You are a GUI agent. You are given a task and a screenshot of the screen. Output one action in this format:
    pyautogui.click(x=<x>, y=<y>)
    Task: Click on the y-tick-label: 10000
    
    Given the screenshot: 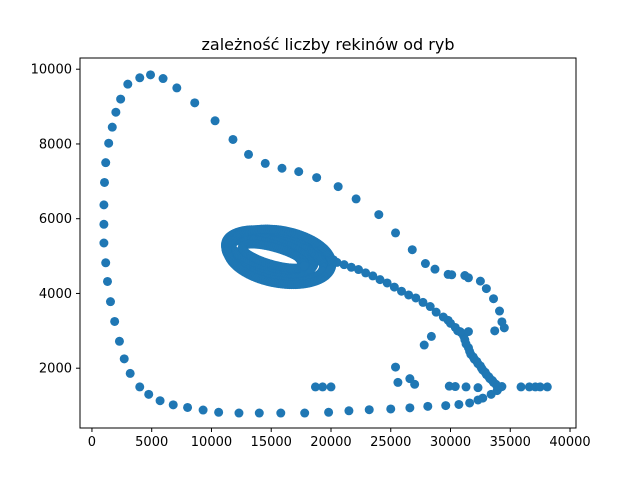 What is the action you would take?
    pyautogui.click(x=51, y=70)
    